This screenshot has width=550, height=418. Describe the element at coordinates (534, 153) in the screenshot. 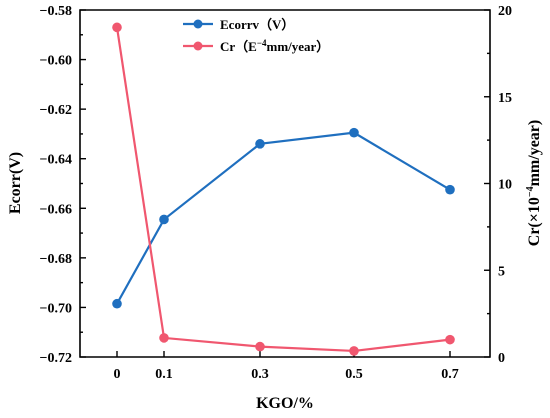

I see `y-axis-right-title-suffix: mm/year)` at that location.